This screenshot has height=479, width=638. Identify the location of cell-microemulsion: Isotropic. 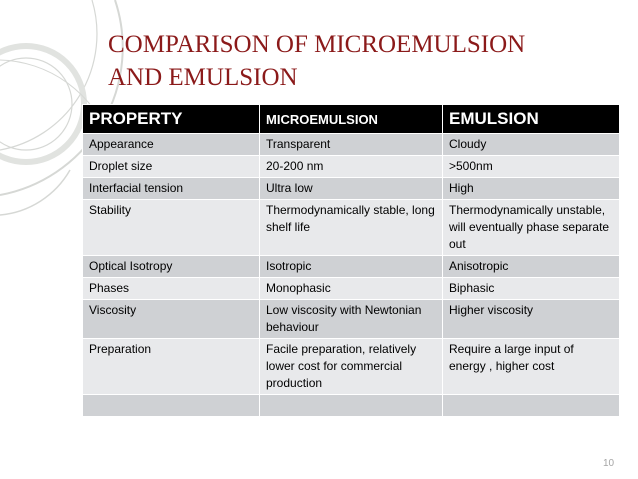
(351, 266).